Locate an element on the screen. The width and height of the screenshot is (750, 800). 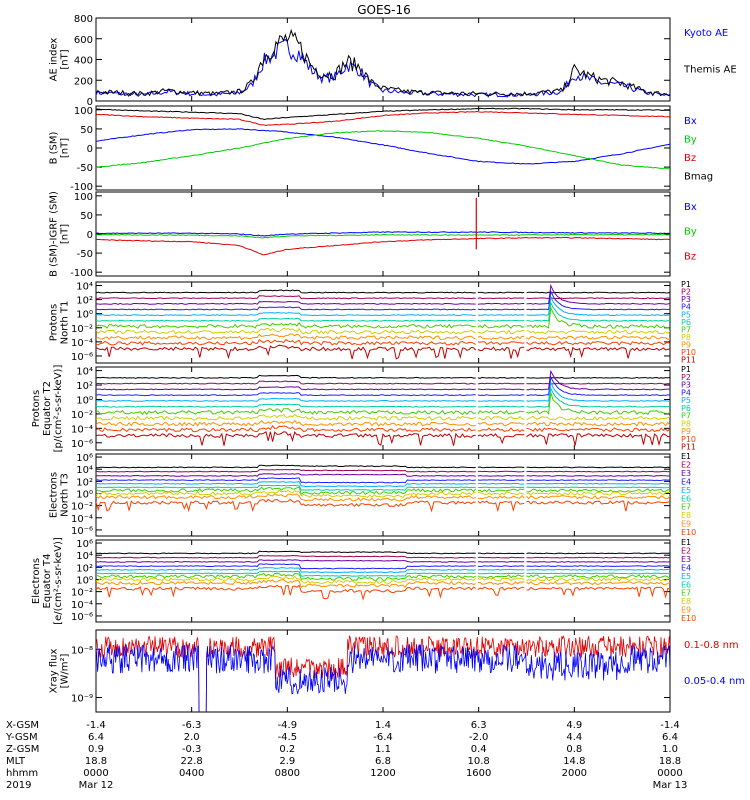
ephemeris-value: 1200 is located at coordinates (382, 773).